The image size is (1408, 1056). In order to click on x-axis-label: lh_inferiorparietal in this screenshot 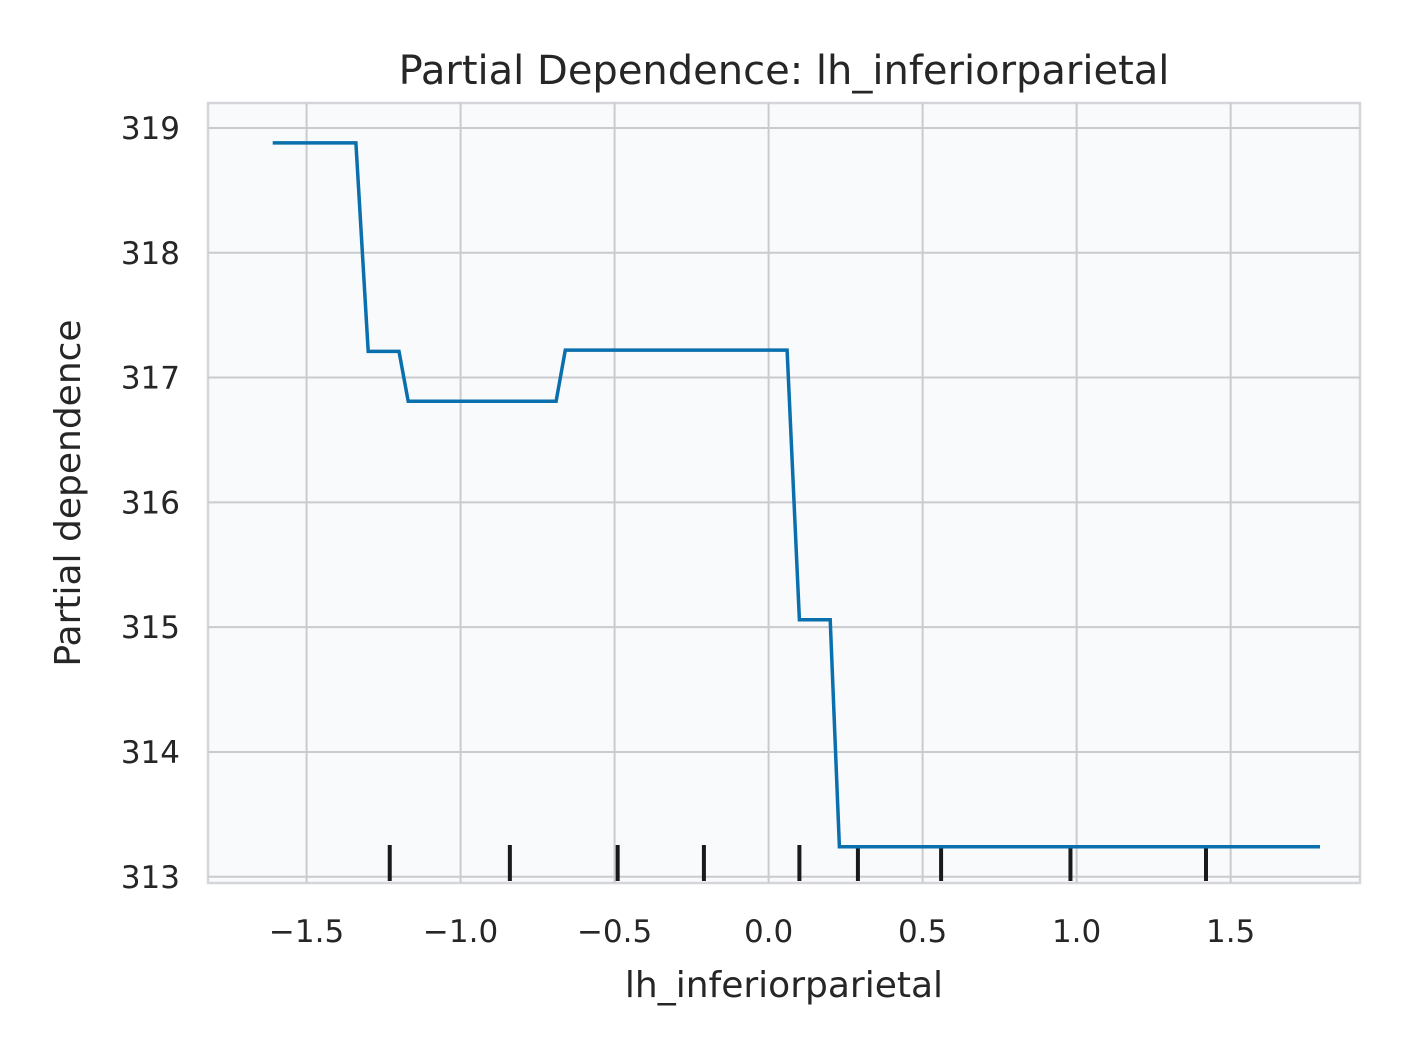, I will do `click(784, 985)`.